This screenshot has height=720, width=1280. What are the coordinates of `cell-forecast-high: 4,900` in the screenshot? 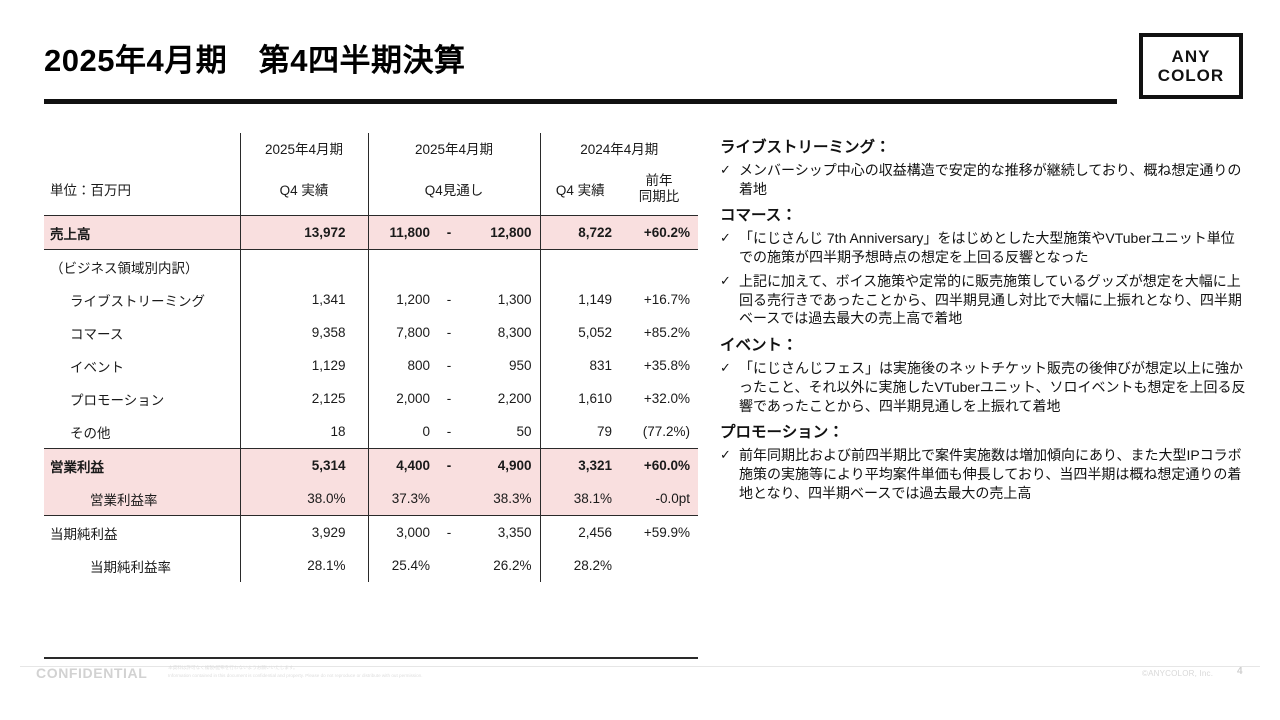 It's located at (504, 465).